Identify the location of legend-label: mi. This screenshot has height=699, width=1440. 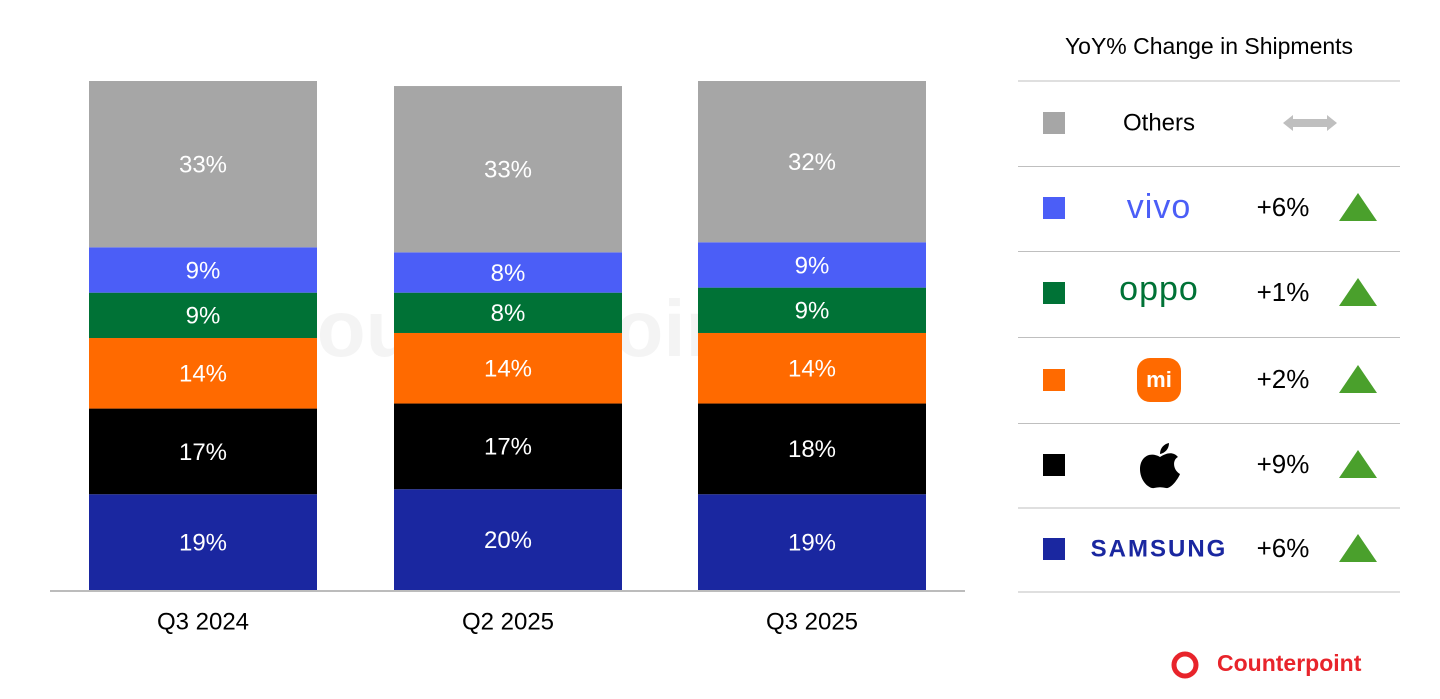
(1159, 379).